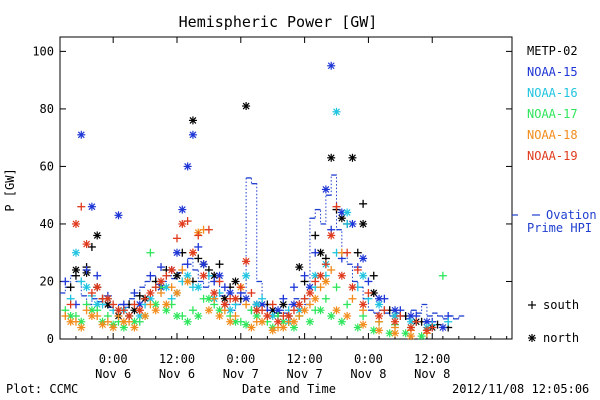  What do you see at coordinates (47, 109) in the screenshot?
I see `y-tick-label: 80` at bounding box center [47, 109].